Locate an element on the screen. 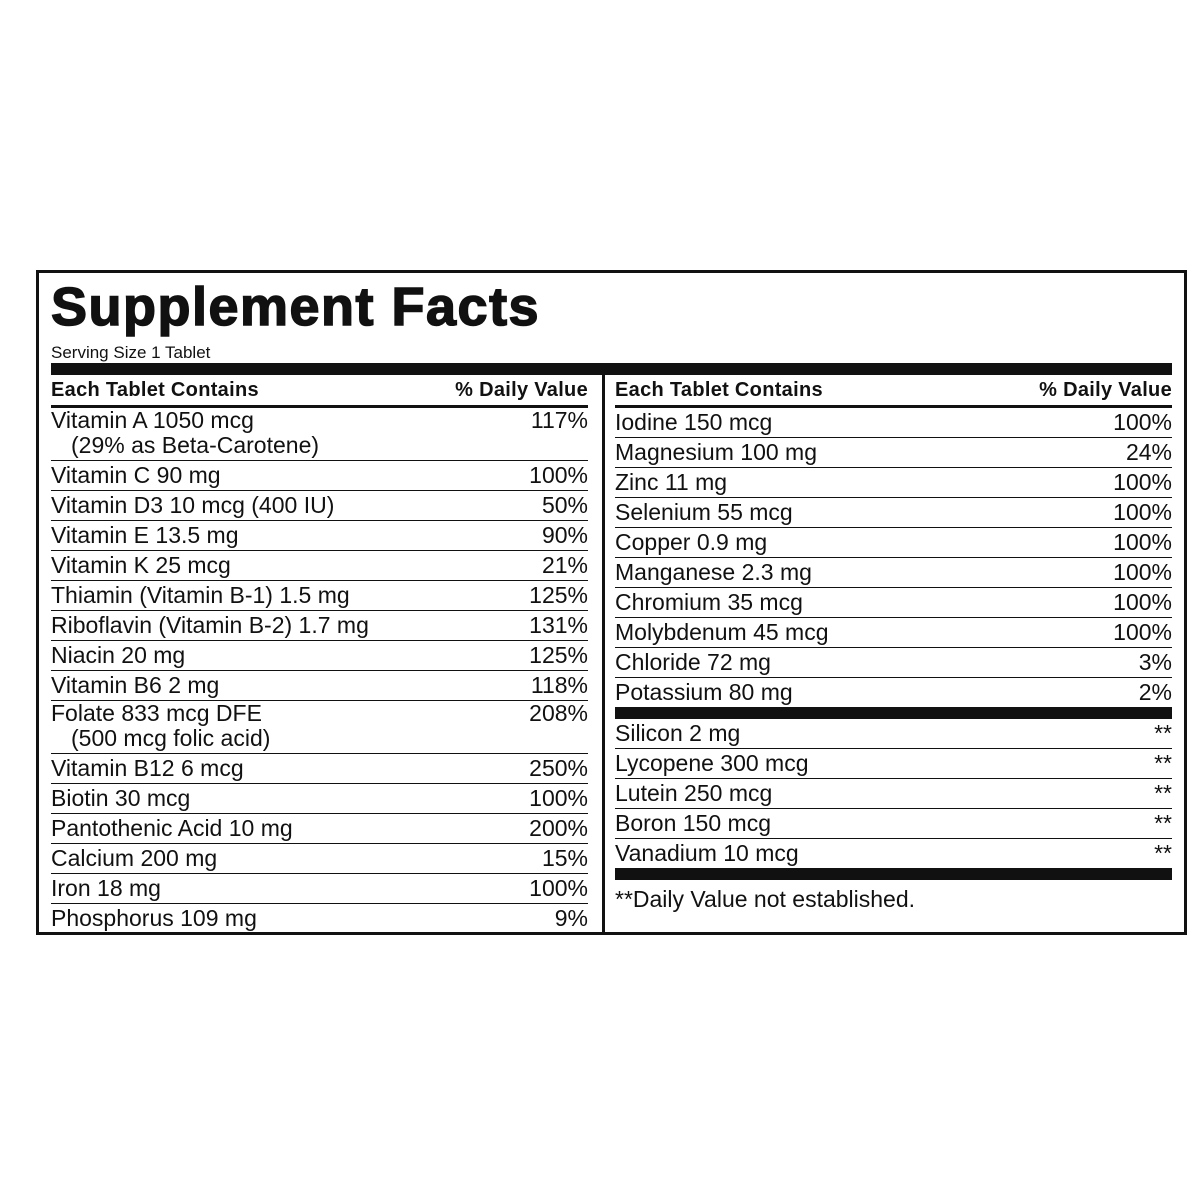 This screenshot has width=1200, height=1200. nutrient-name: Thiamin (Vitamin B-1) 1.5 mg is located at coordinates (200, 595).